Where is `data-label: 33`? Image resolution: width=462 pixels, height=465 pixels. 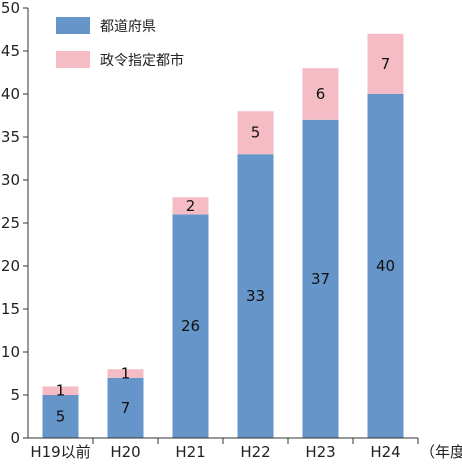
data-label: 33 is located at coordinates (255, 296).